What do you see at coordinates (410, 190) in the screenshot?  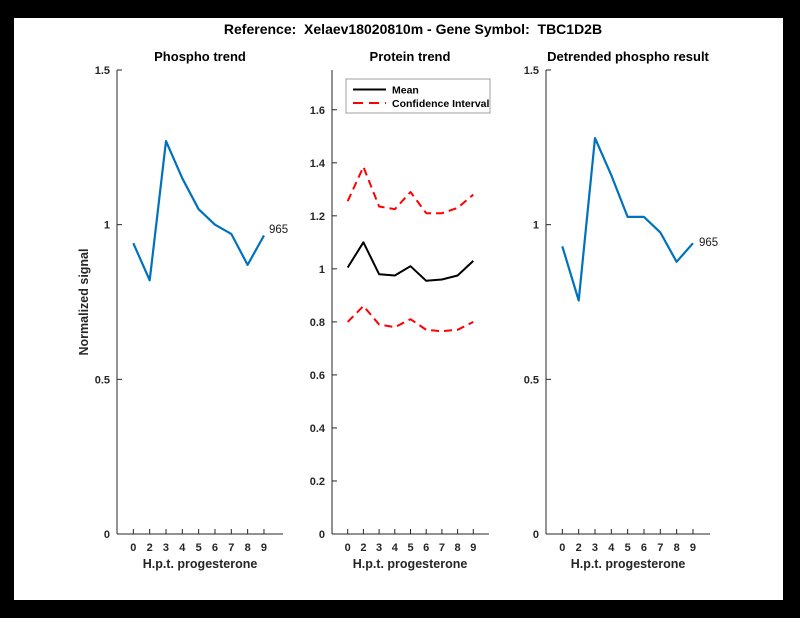 I see `series-line-confidence-interval-upper-bound` at bounding box center [410, 190].